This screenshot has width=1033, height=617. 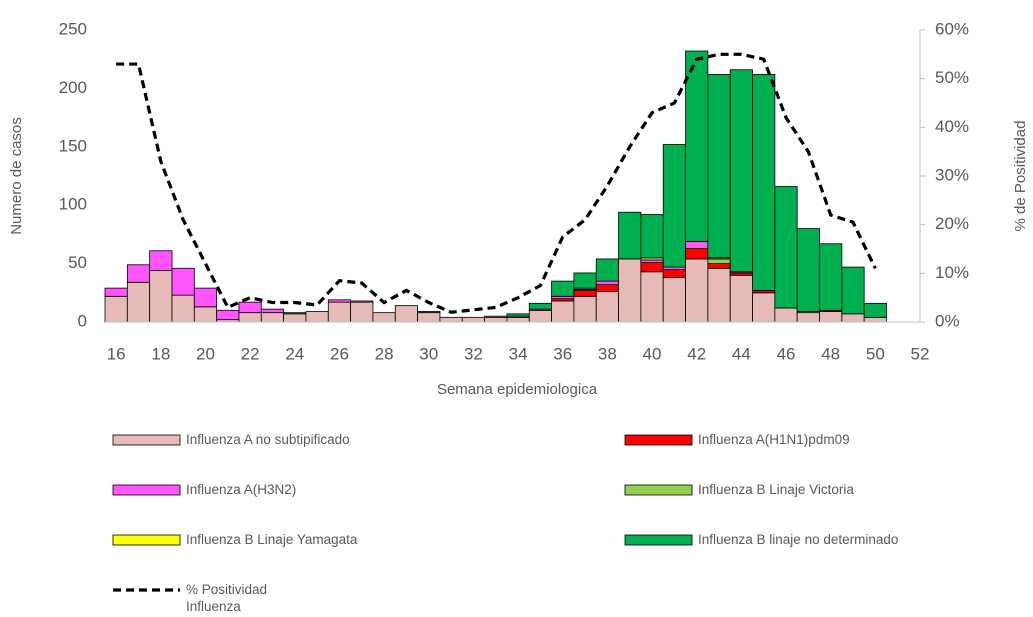 I want to click on y-tick-label: 200, so click(x=73, y=87).